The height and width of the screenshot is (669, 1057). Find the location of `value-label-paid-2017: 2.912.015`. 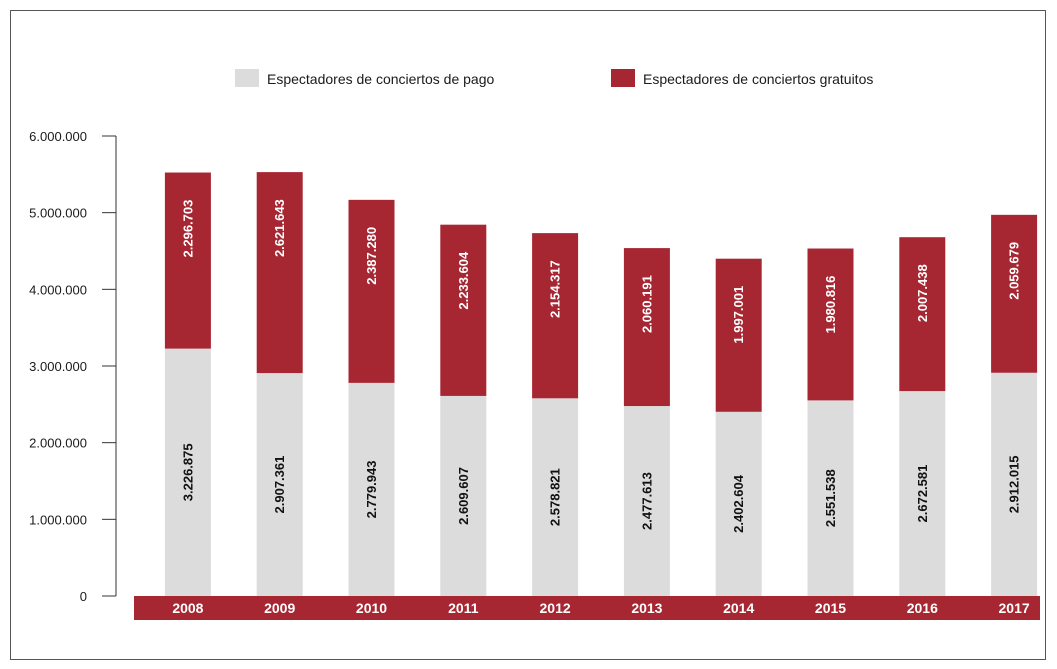

value-label-paid-2017: 2.912.015 is located at coordinates (1014, 484).